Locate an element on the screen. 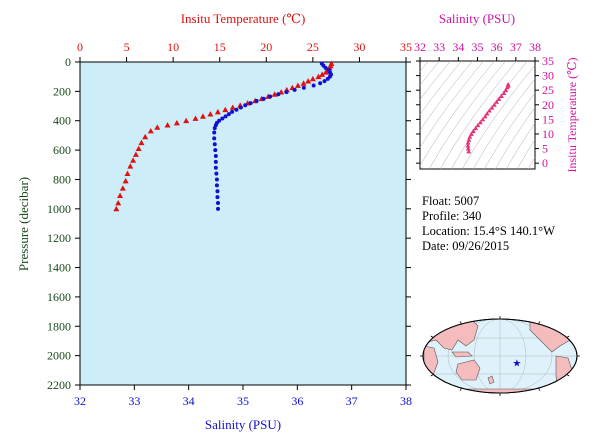 The height and width of the screenshot is (448, 601). pressure-tick-label: 200 is located at coordinates (62, 91).